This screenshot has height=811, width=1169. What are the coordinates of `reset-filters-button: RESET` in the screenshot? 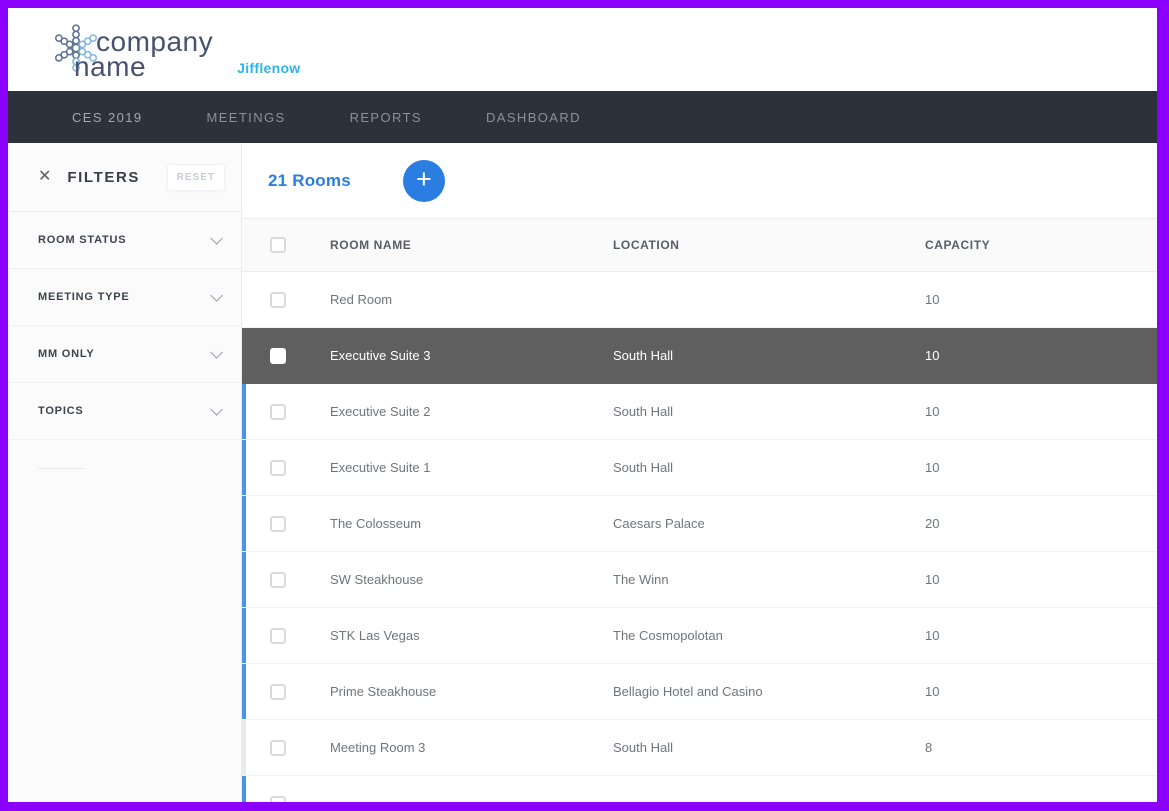 It's located at (195, 177).